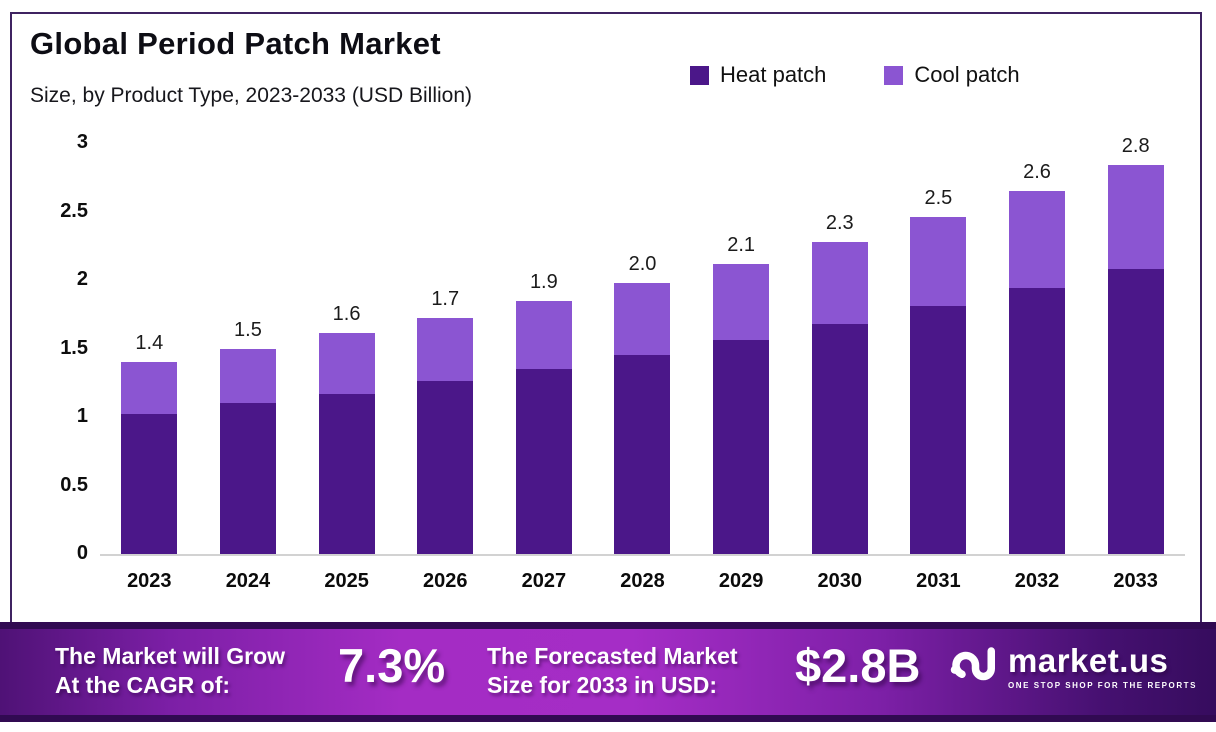  I want to click on bar-total-label: 1.4, so click(149, 343).